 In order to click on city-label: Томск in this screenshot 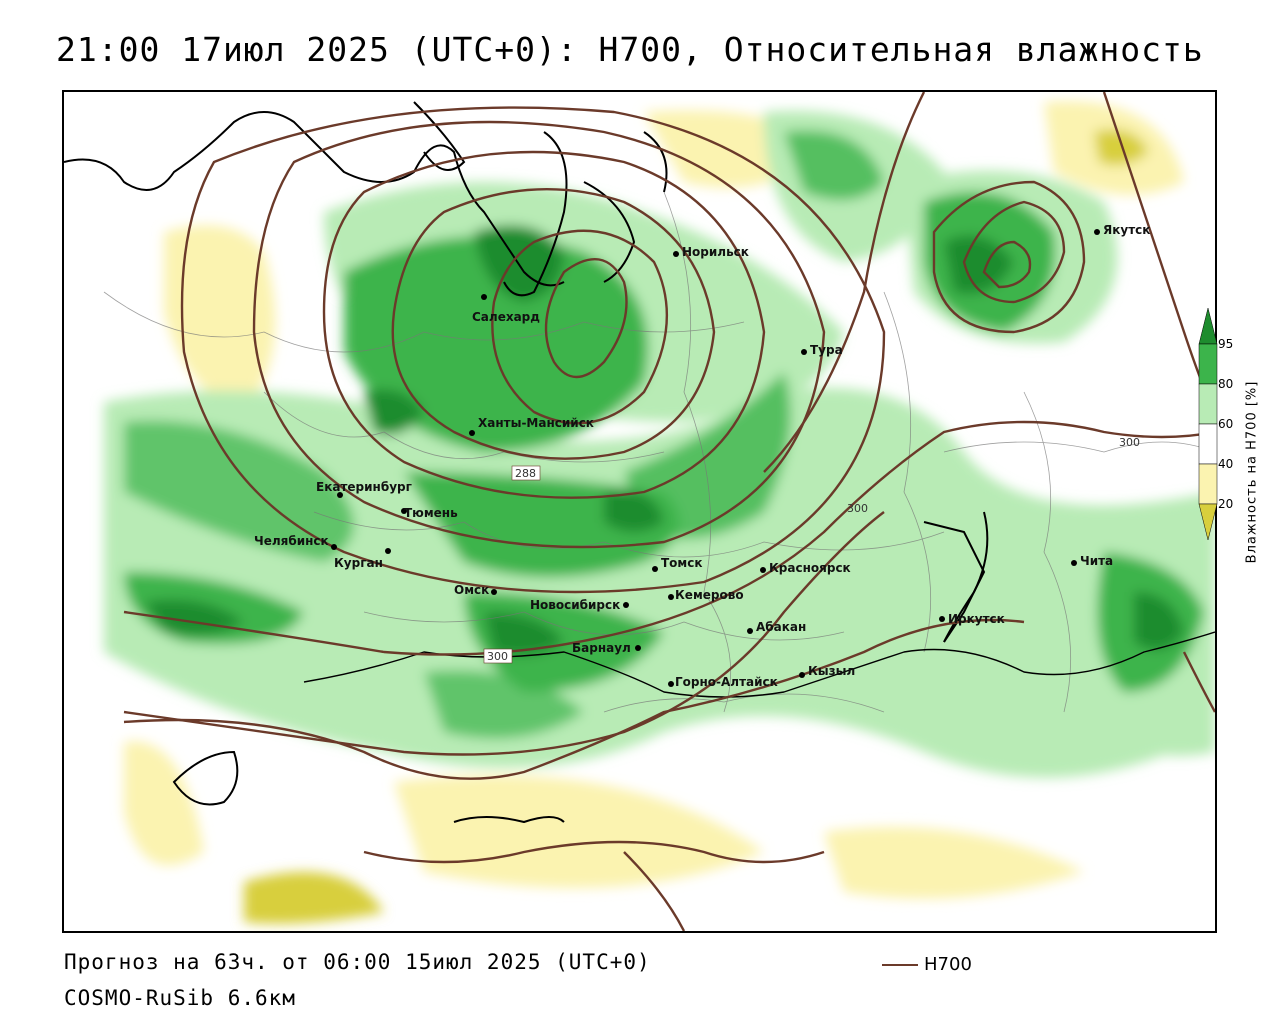, I will do `click(682, 563)`.